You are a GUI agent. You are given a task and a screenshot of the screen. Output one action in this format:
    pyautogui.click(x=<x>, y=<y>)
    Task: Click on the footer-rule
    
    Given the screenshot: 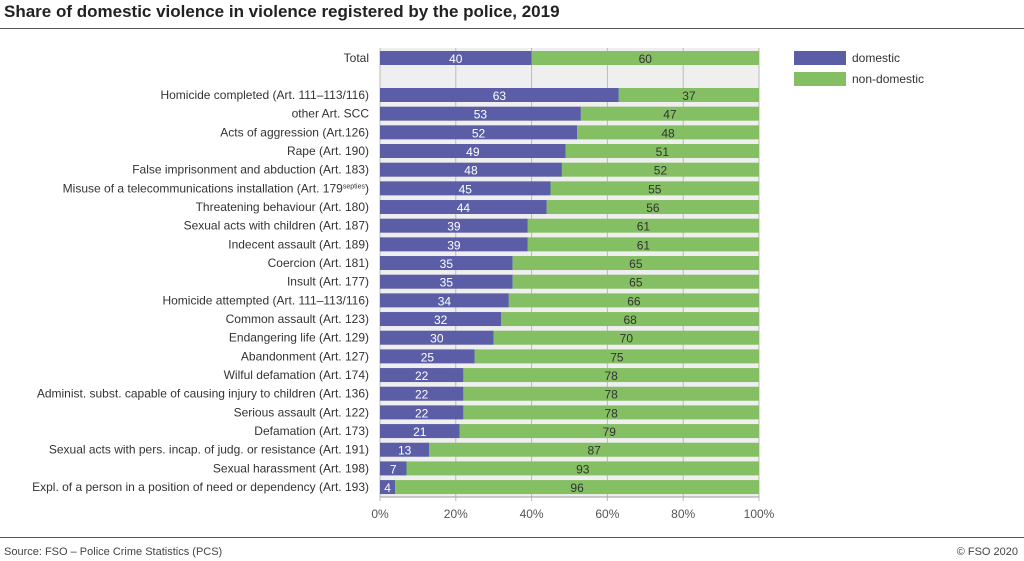 What is the action you would take?
    pyautogui.click(x=512, y=537)
    